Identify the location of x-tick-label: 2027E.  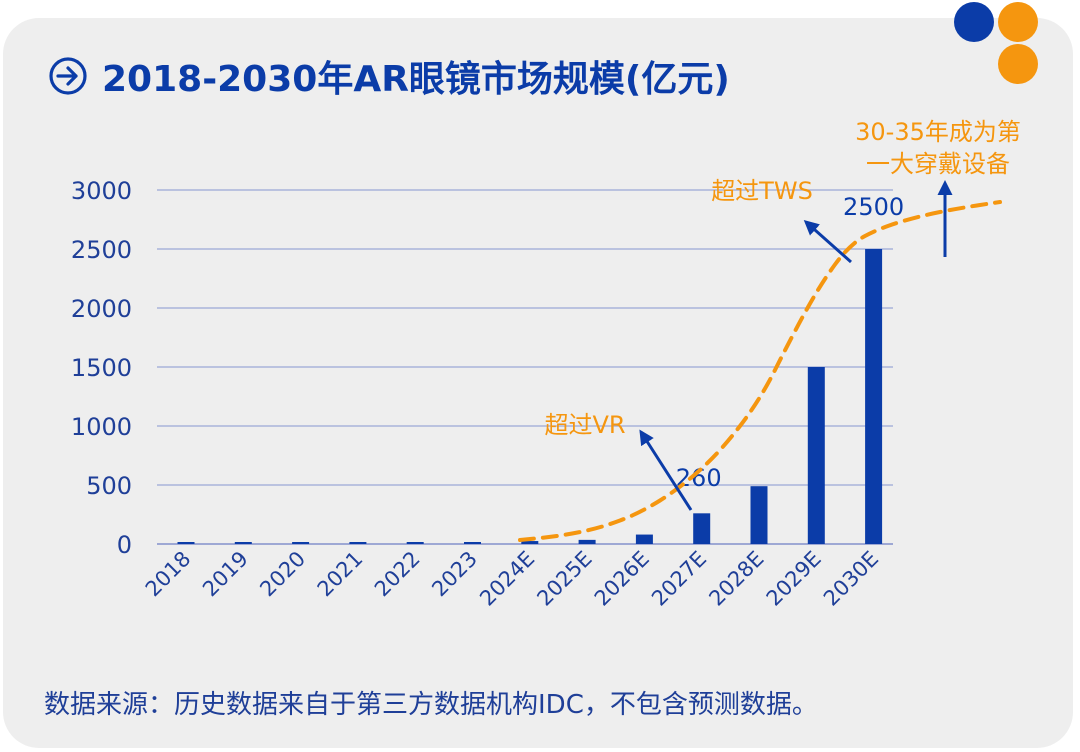
(679, 579).